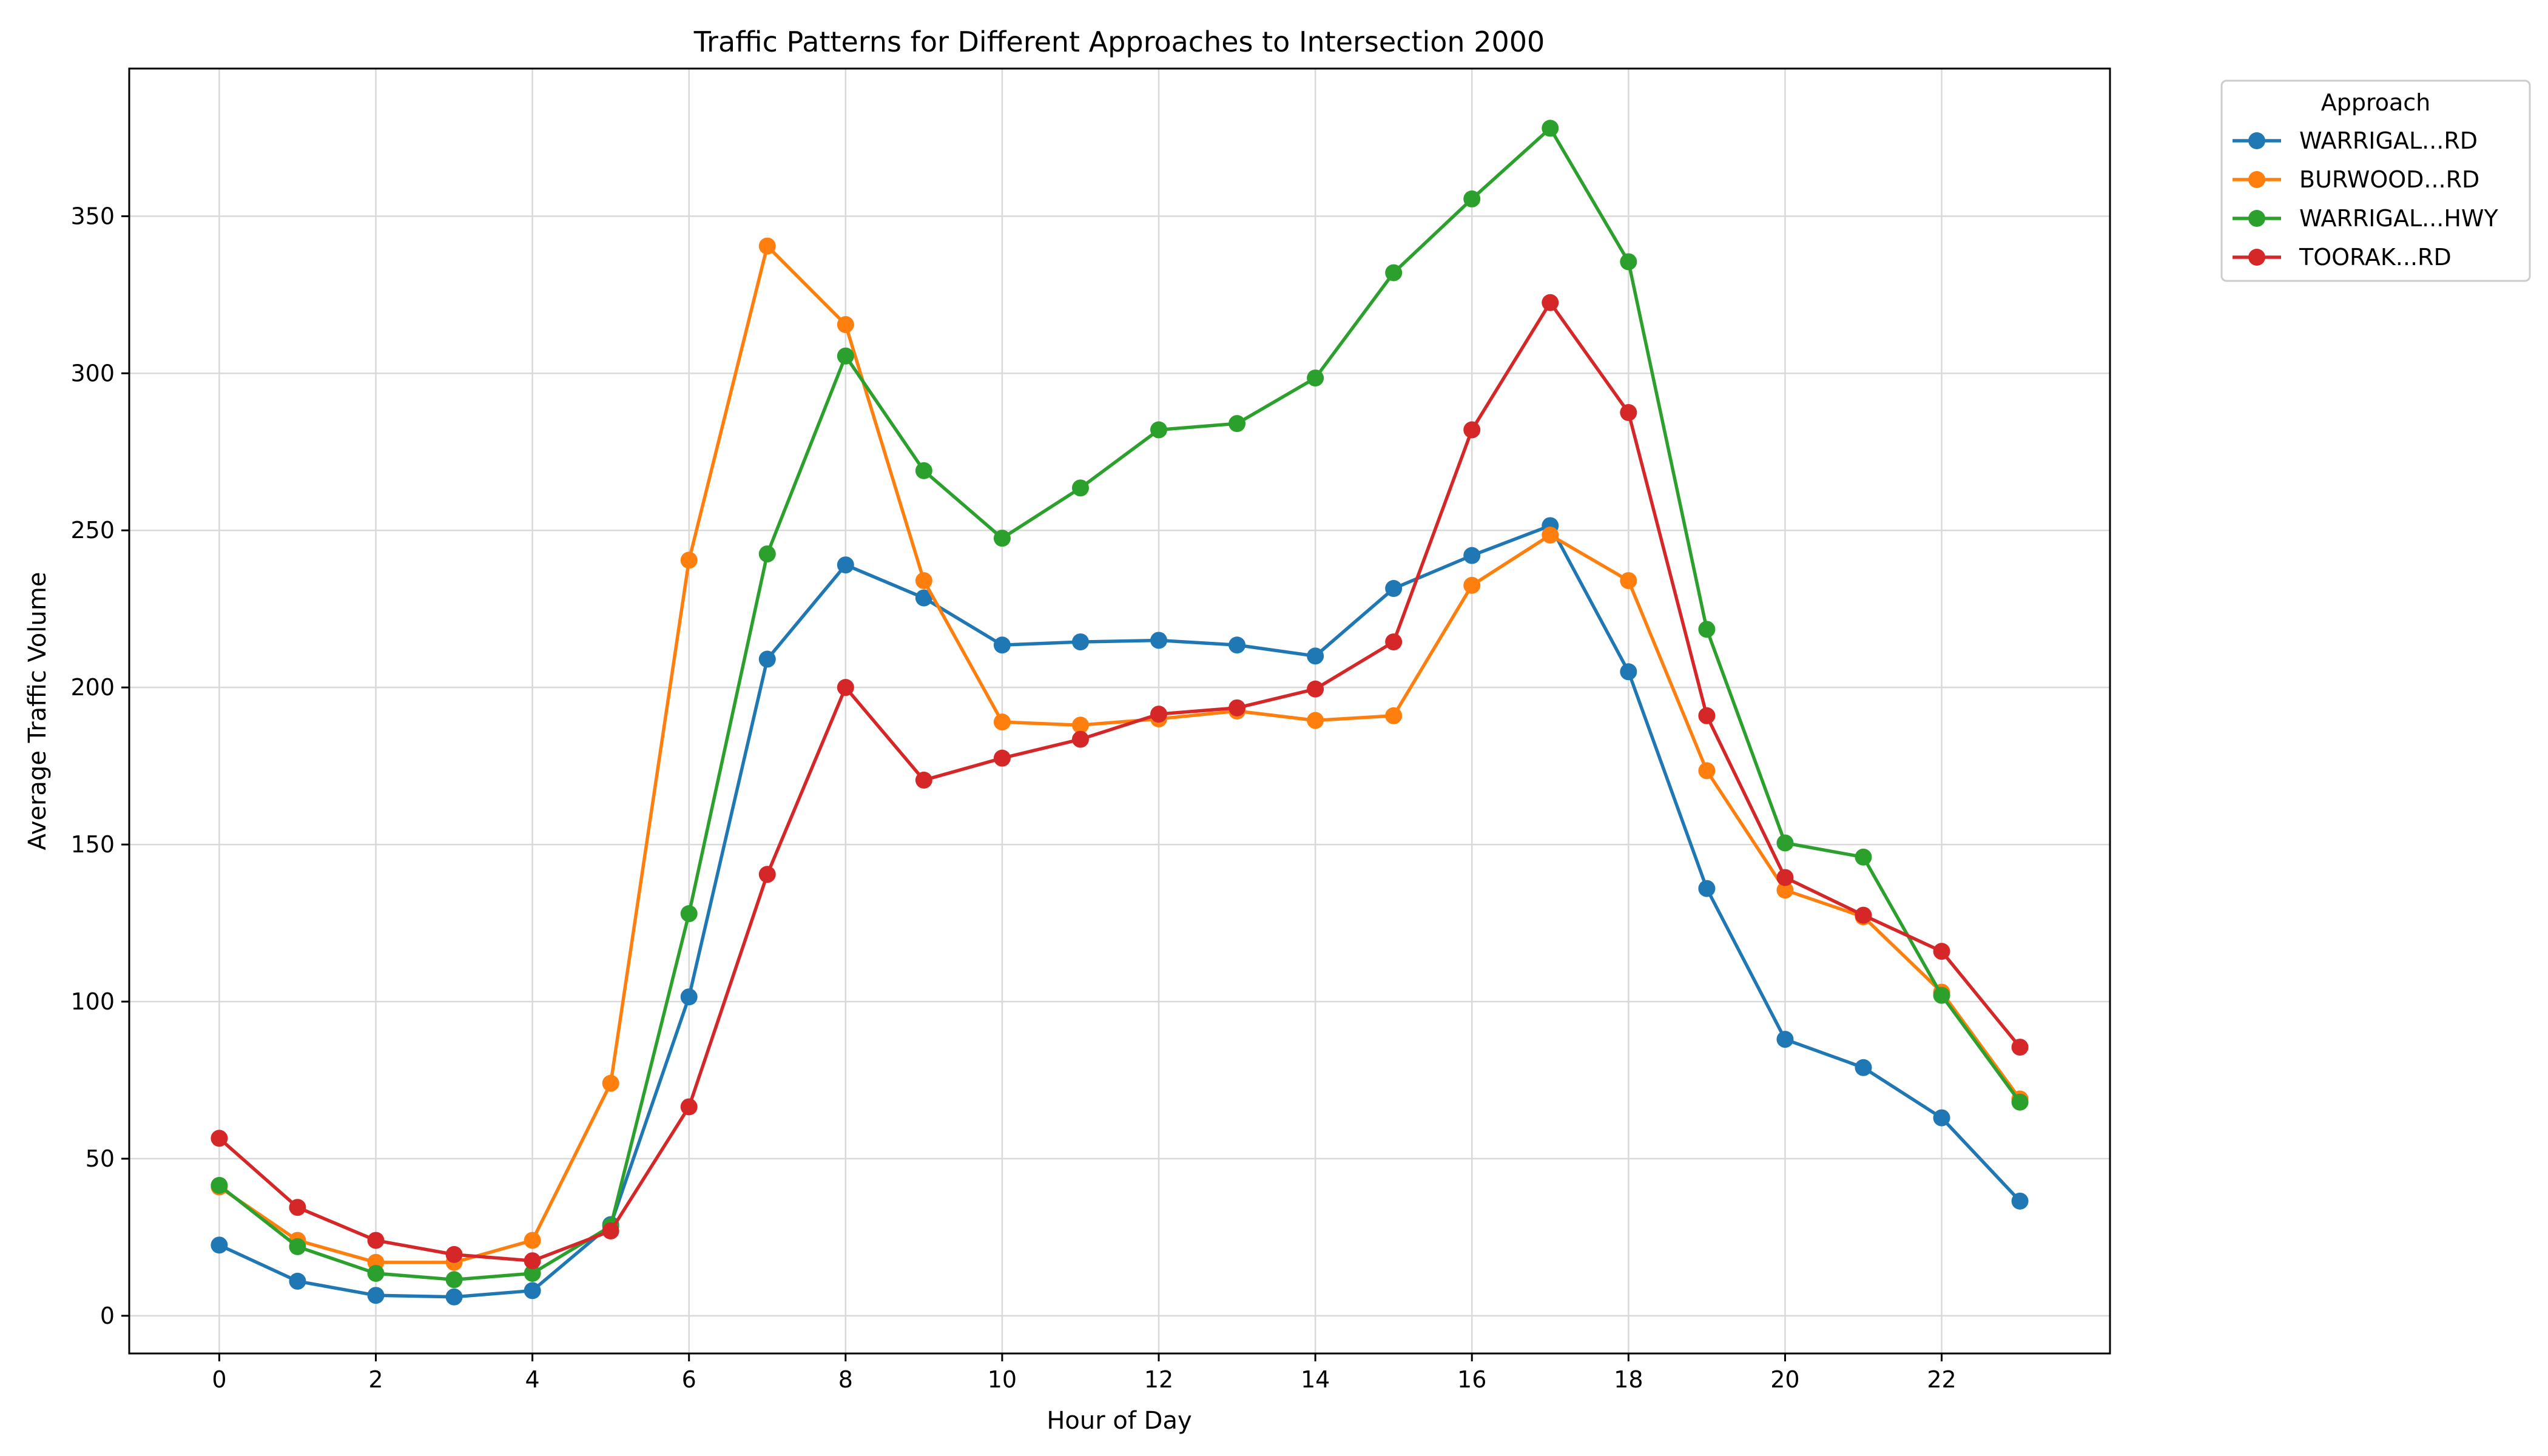 The height and width of the screenshot is (1456, 2548). I want to click on x-tick-label: 6, so click(689, 1379).